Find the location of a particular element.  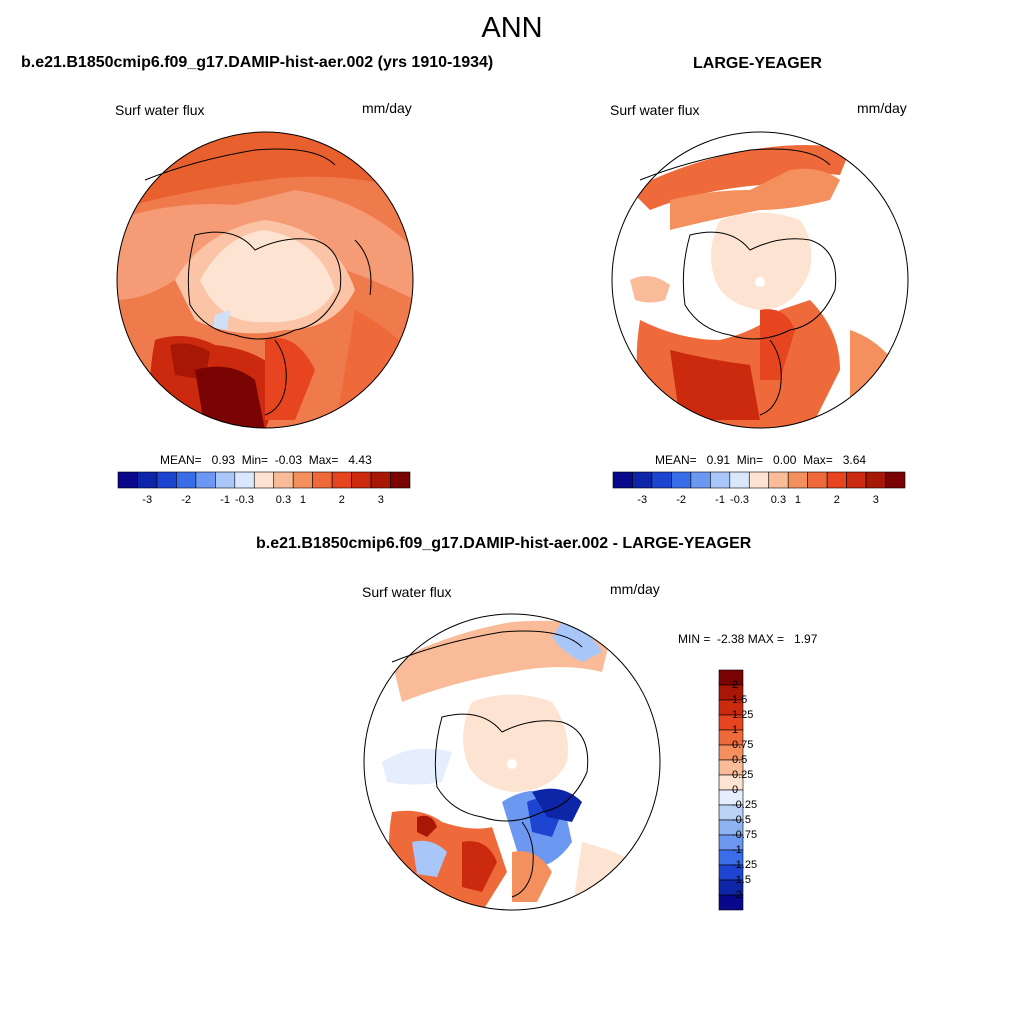

diff-colorbar-tick-label: -0.5 is located at coordinates (741, 820).